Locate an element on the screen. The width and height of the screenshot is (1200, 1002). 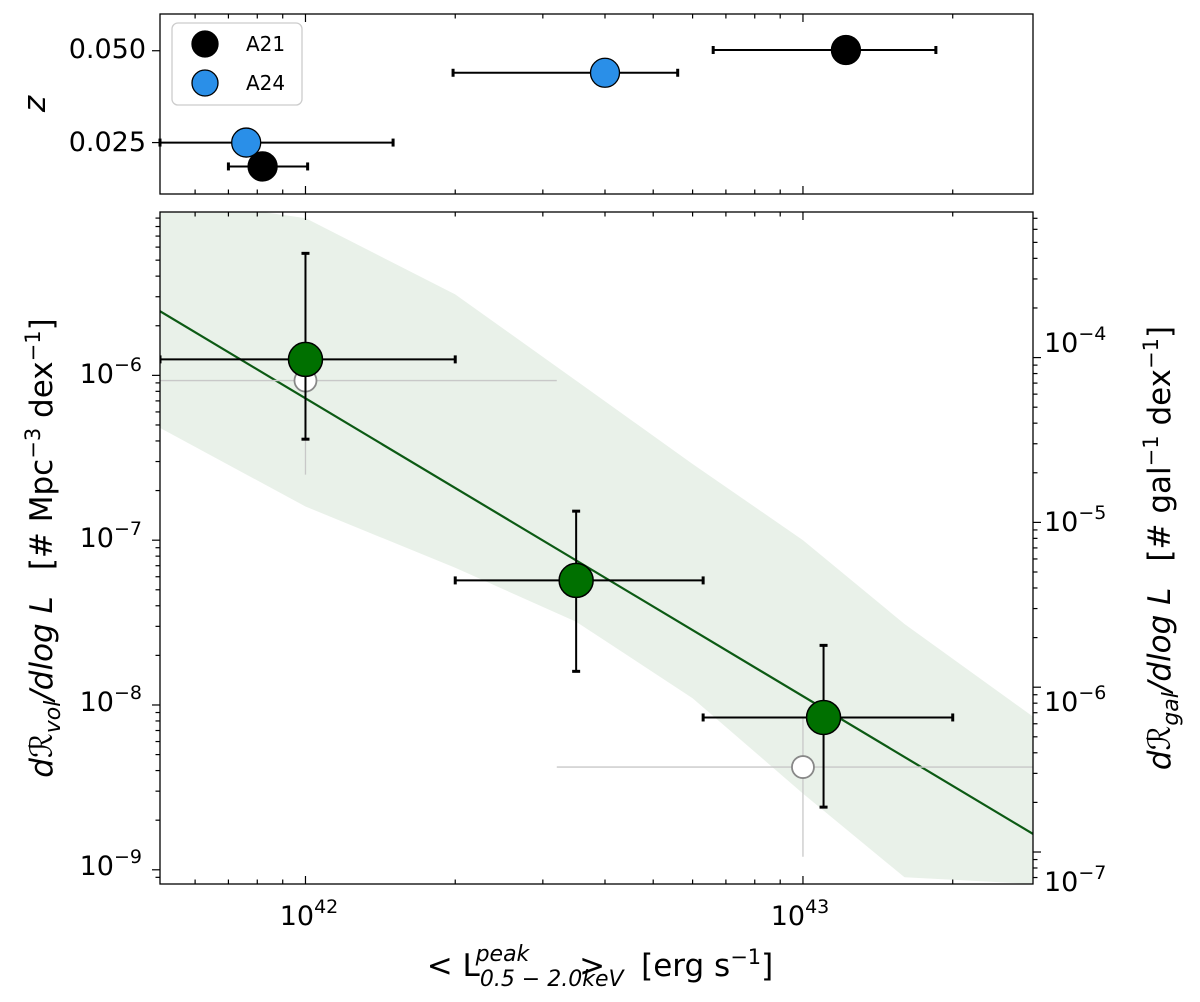
redshift-axes-frame is located at coordinates (596, 104).